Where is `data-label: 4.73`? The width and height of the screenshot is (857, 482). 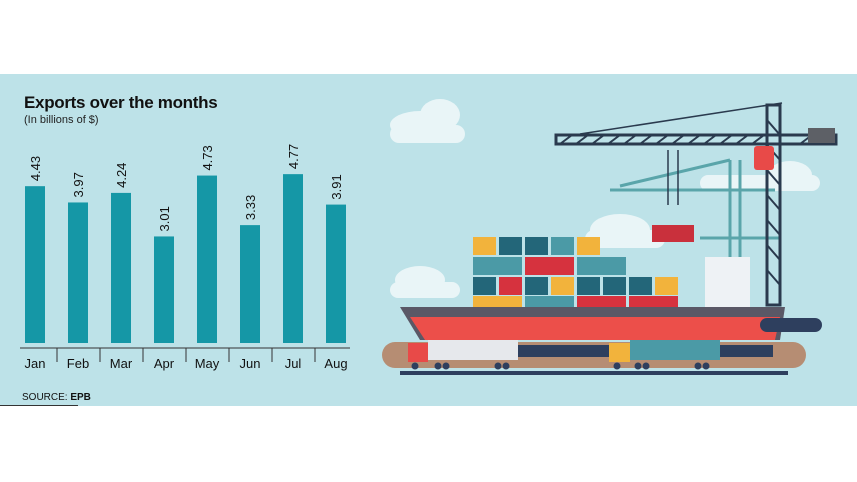
data-label: 4.73 is located at coordinates (207, 157).